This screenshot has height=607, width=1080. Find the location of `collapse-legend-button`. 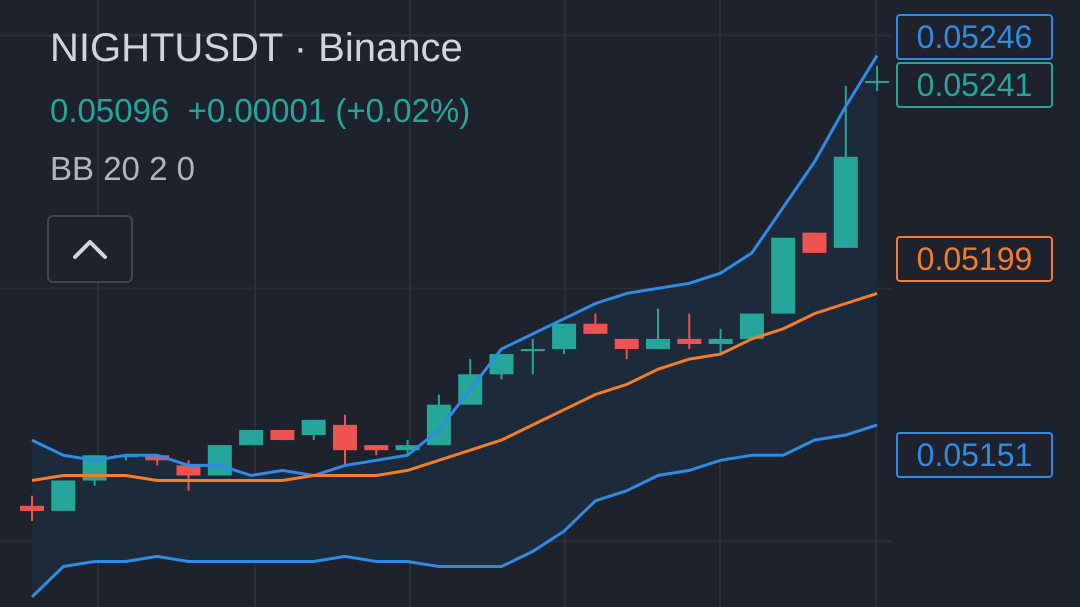

collapse-legend-button is located at coordinates (90, 249).